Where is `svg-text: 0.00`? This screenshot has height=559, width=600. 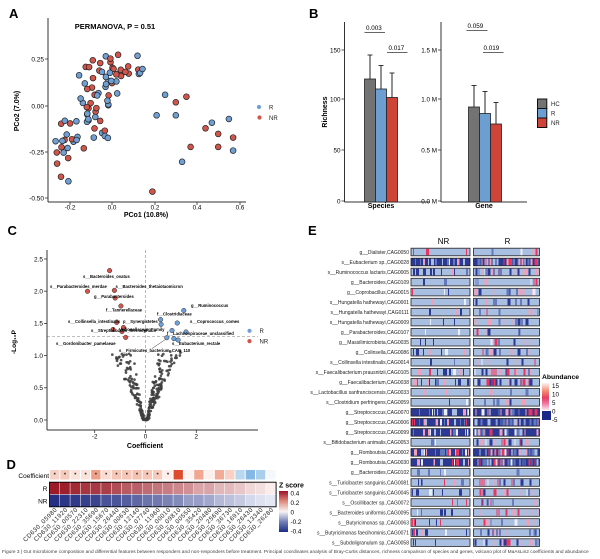
svg-text: 0.00 is located at coordinates (37, 106).